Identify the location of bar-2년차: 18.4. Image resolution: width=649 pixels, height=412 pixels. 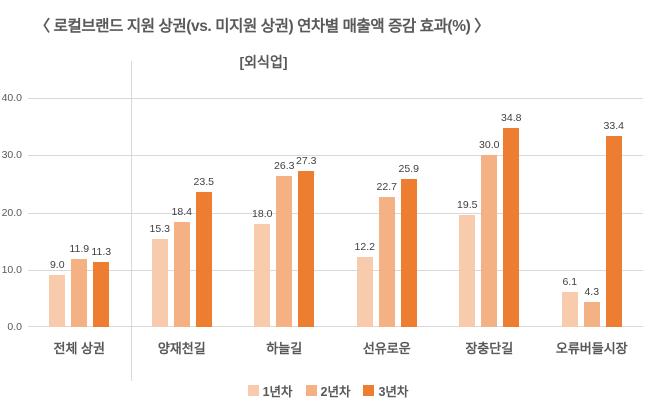
(182, 266).